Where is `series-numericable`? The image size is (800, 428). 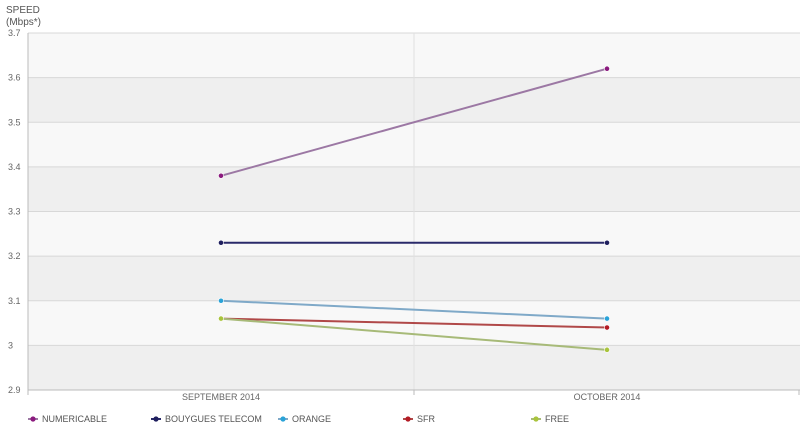
series-numericable is located at coordinates (414, 122).